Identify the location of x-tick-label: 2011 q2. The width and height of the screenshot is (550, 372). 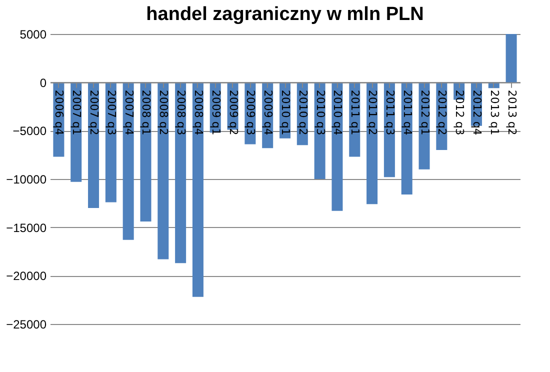
(373, 113).